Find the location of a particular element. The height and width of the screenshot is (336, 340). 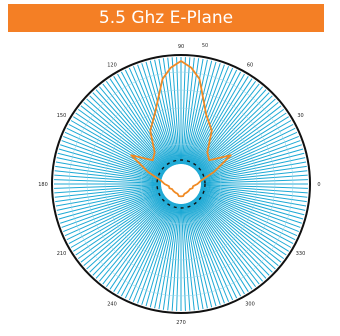

chart-title: 5.5 Ghz E-Plane is located at coordinates (166, 18).